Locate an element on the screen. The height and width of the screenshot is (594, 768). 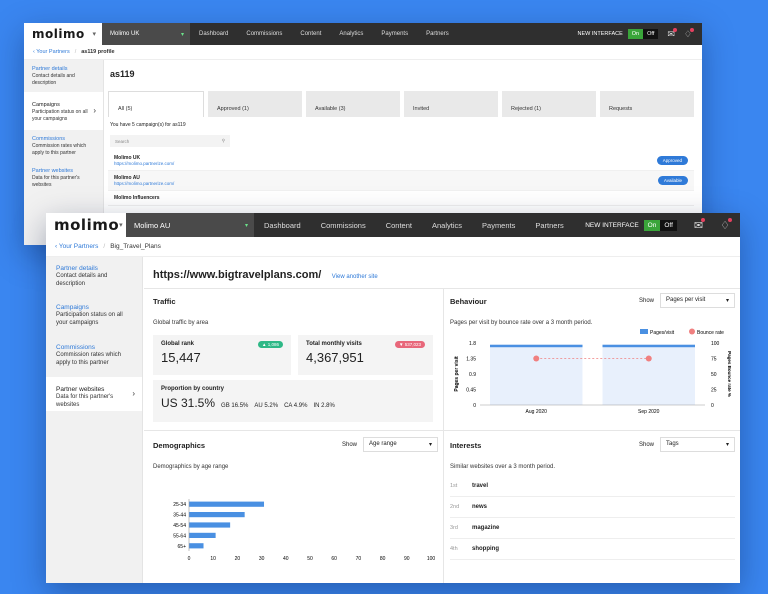
y-axis-label: Pages per visit is located at coordinates (457, 374).